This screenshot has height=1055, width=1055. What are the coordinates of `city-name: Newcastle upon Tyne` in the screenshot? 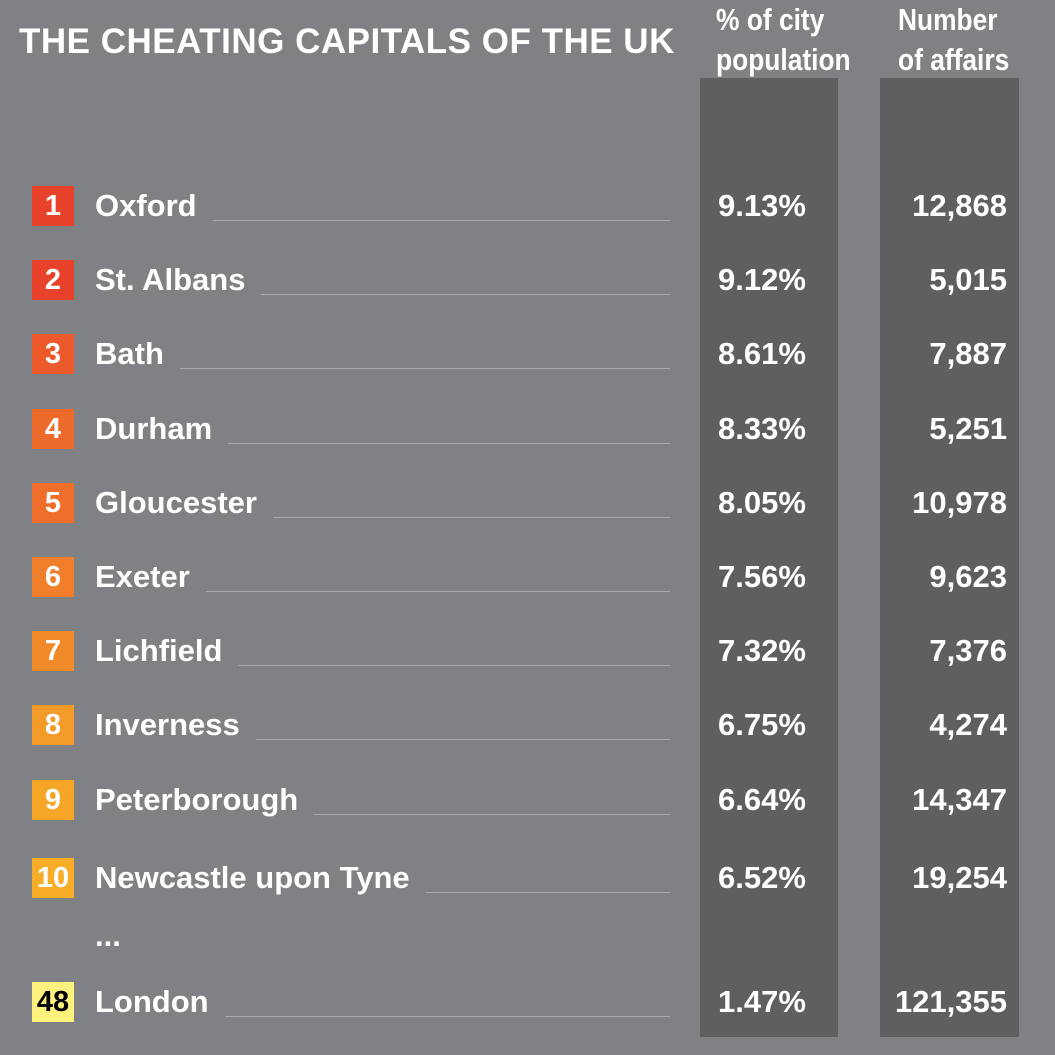 It's located at (252, 877).